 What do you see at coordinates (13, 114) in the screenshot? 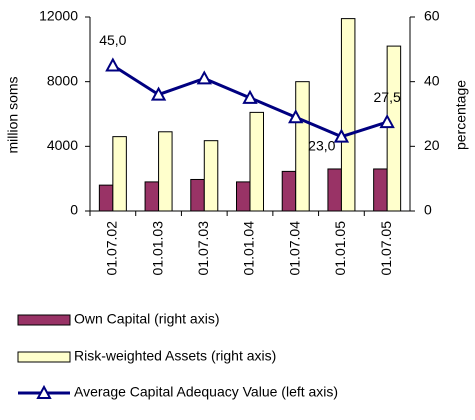
I see `y-axis-label: million soms` at bounding box center [13, 114].